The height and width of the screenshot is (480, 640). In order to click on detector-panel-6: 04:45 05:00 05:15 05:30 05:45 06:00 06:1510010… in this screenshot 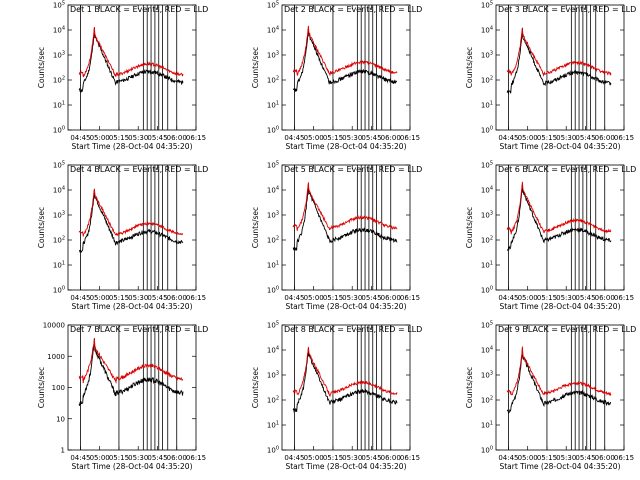, I will do `click(550, 236)`.